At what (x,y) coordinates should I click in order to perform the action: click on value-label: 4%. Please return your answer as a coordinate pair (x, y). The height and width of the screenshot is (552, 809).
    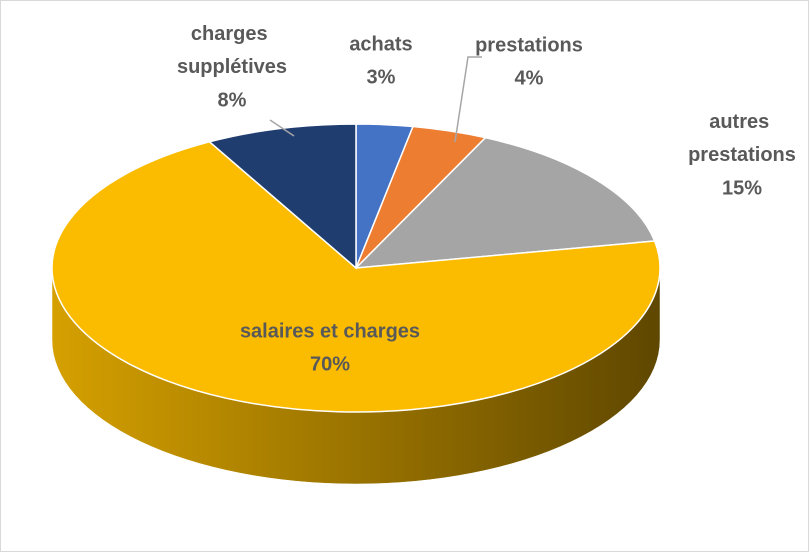
    Looking at the image, I should click on (529, 78).